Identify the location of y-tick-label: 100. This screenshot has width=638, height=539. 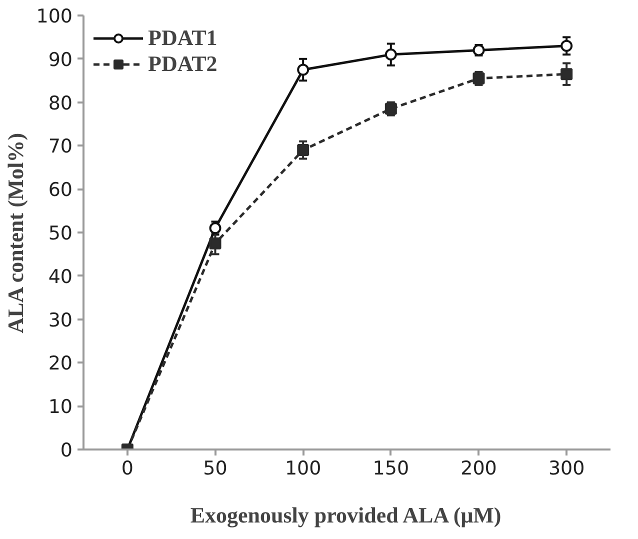
(54, 17).